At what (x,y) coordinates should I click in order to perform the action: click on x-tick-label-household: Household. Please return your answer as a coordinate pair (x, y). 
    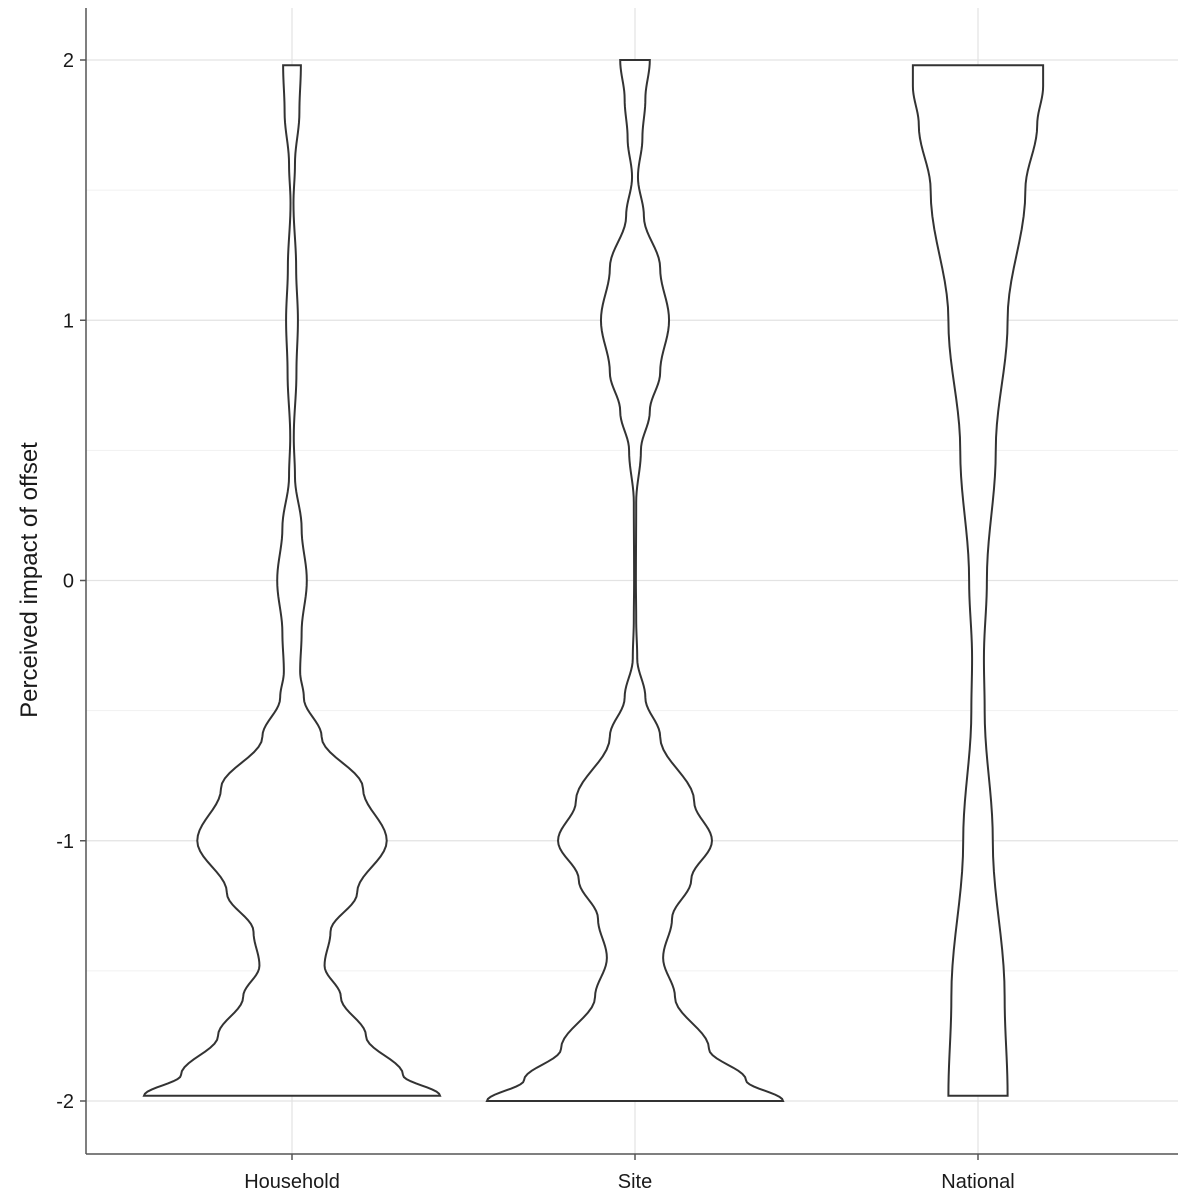
    Looking at the image, I should click on (292, 1182).